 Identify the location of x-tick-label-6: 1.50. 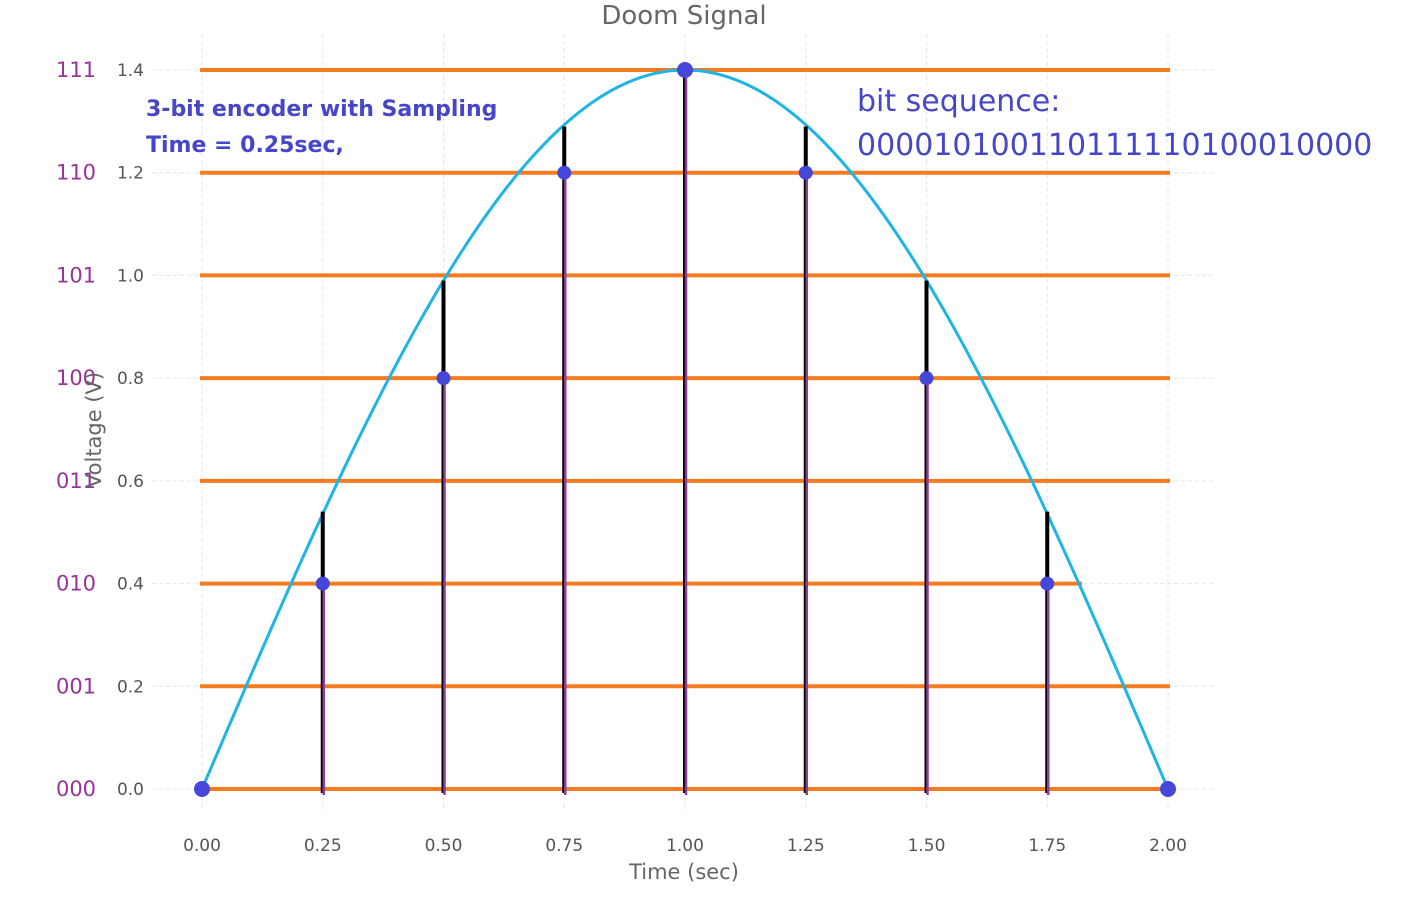
(927, 846).